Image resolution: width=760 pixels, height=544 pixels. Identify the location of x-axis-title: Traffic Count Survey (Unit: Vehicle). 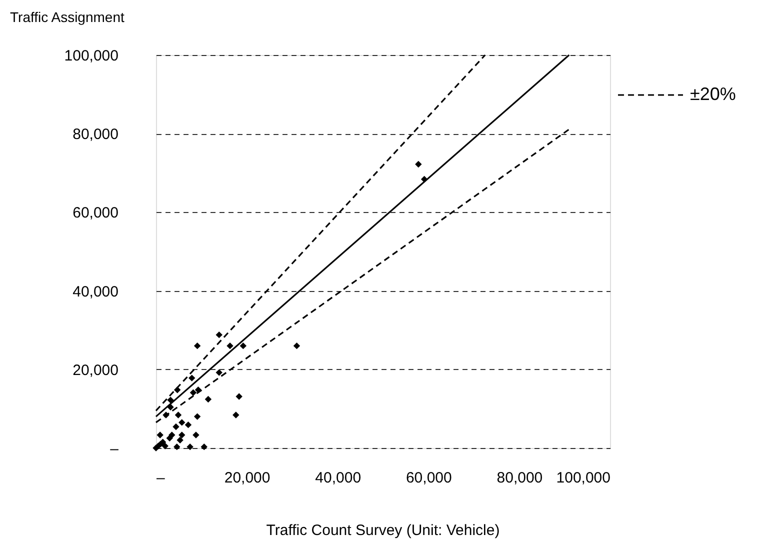
(383, 530).